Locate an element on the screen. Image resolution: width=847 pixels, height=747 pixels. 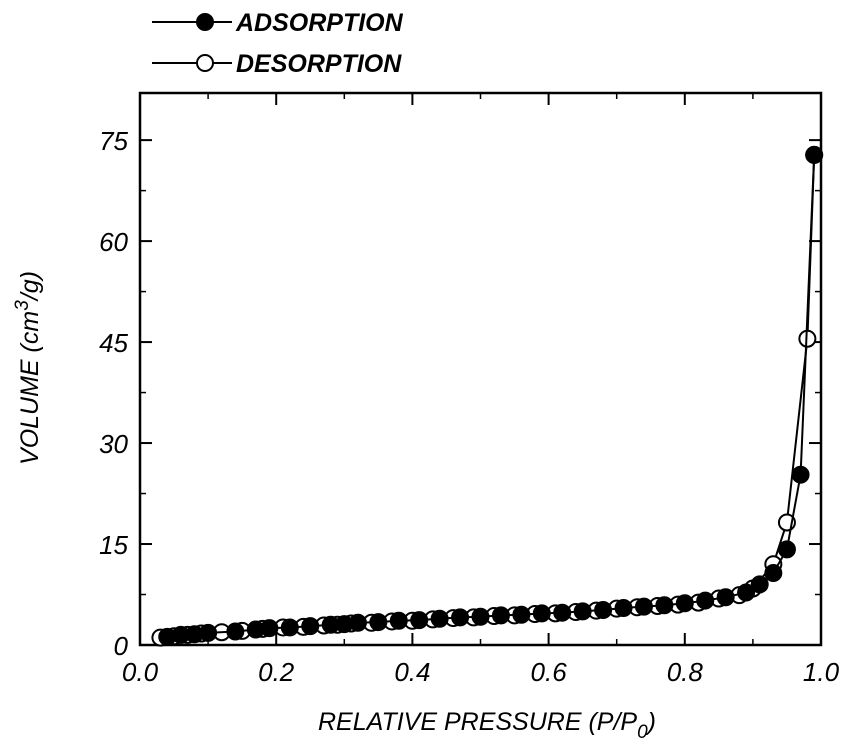
y-axis-title-superscript: 3 is located at coordinates (22, 305).